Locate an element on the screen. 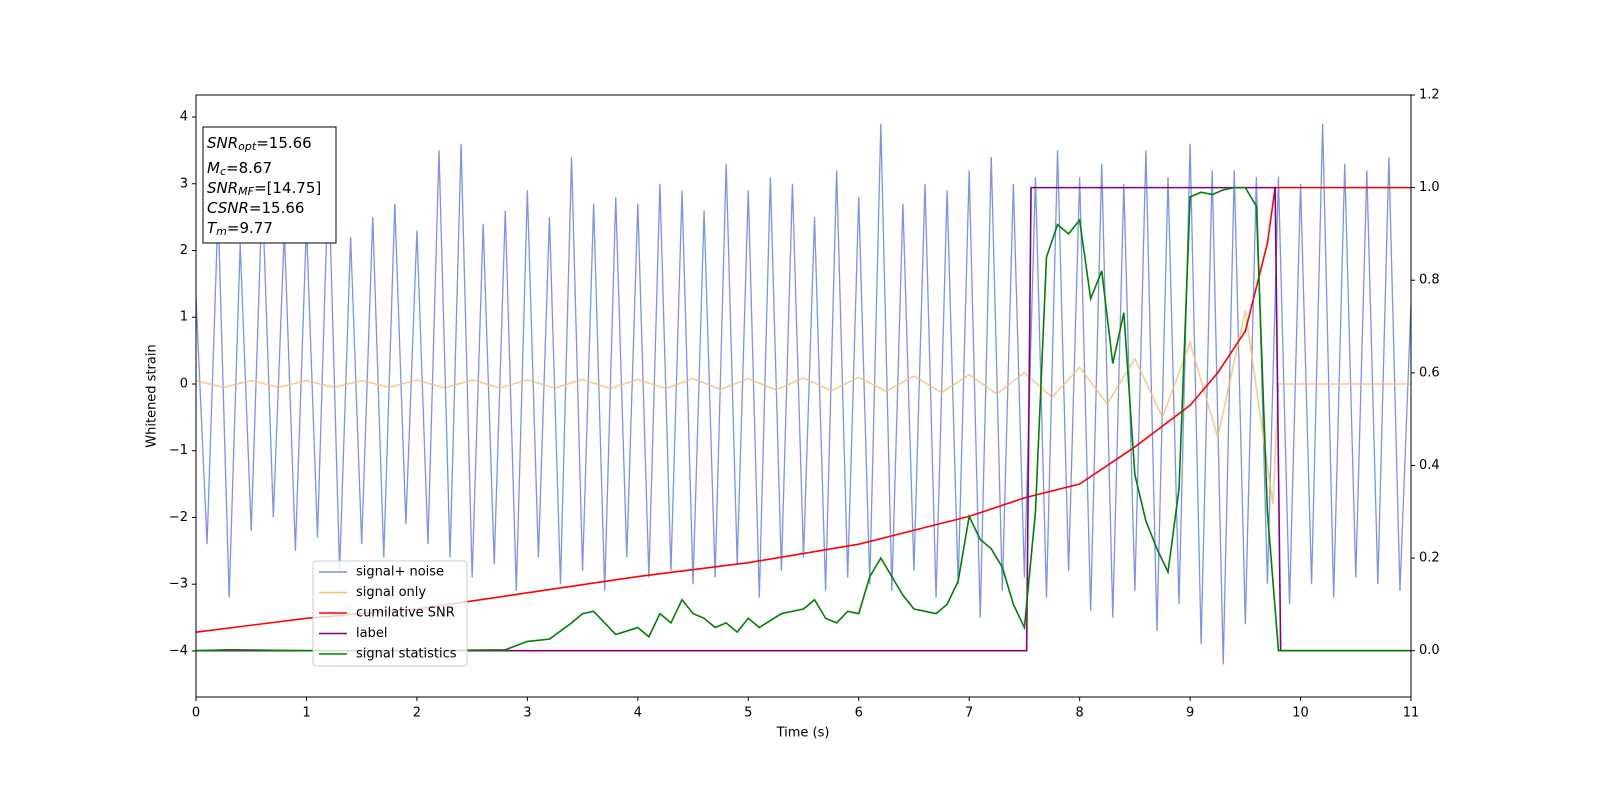  x-tick-label: 4 is located at coordinates (638, 713).